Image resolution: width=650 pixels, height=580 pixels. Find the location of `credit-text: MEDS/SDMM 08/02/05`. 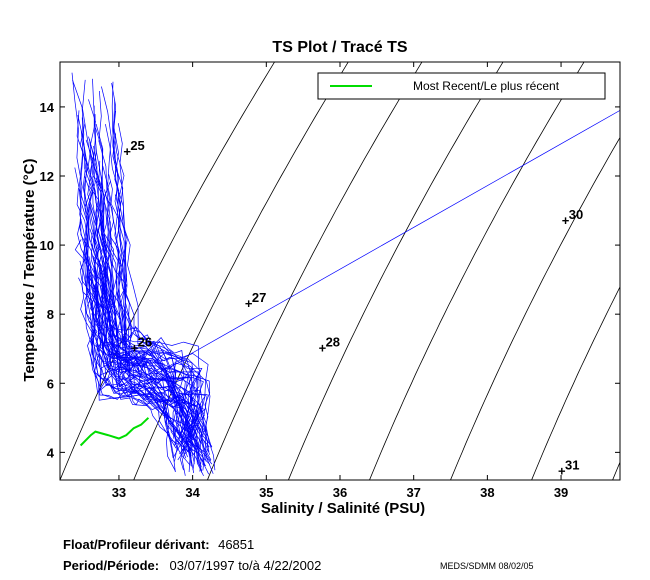

credit-text: MEDS/SDMM 08/02/05 is located at coordinates (487, 566).